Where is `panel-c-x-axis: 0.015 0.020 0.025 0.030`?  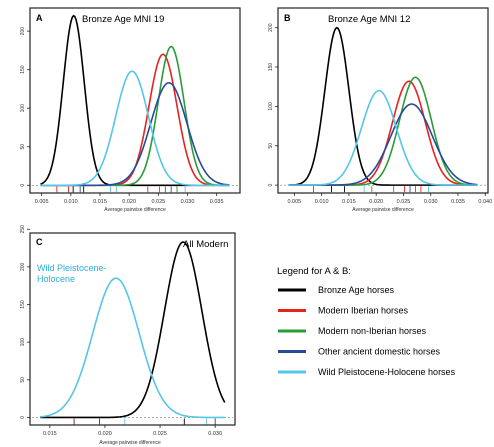 panel-c-x-axis: 0.015 0.020 0.025 0.030 is located at coordinates (132, 431).